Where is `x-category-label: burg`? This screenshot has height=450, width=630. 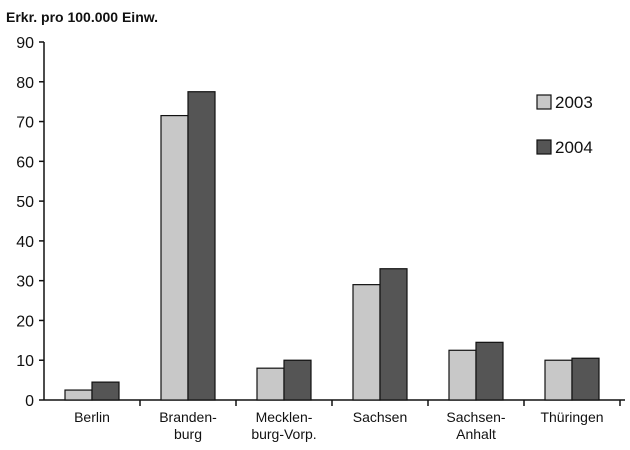 x-category-label: burg is located at coordinates (188, 434).